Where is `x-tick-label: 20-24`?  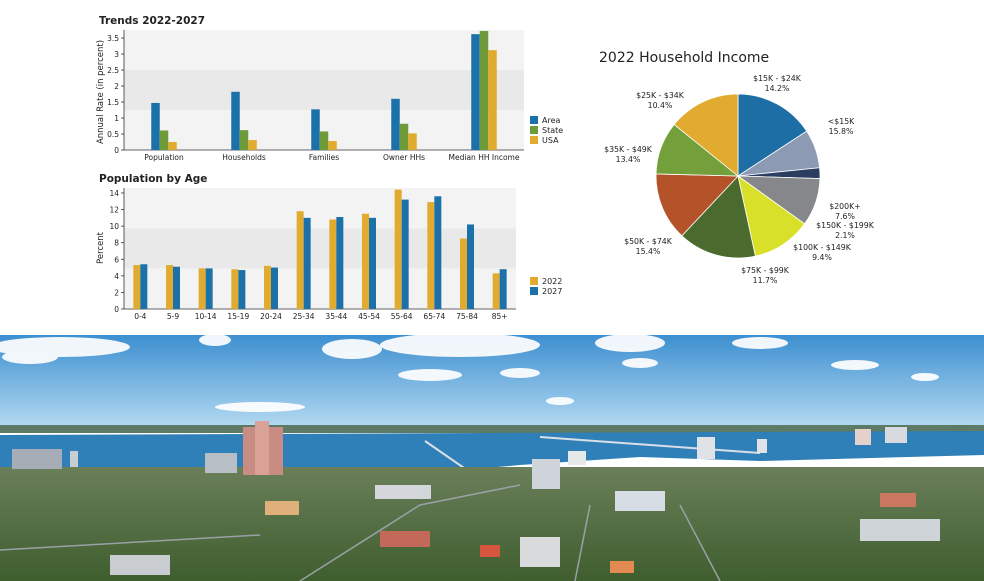
x-tick-label: 20-24 is located at coordinates (271, 316).